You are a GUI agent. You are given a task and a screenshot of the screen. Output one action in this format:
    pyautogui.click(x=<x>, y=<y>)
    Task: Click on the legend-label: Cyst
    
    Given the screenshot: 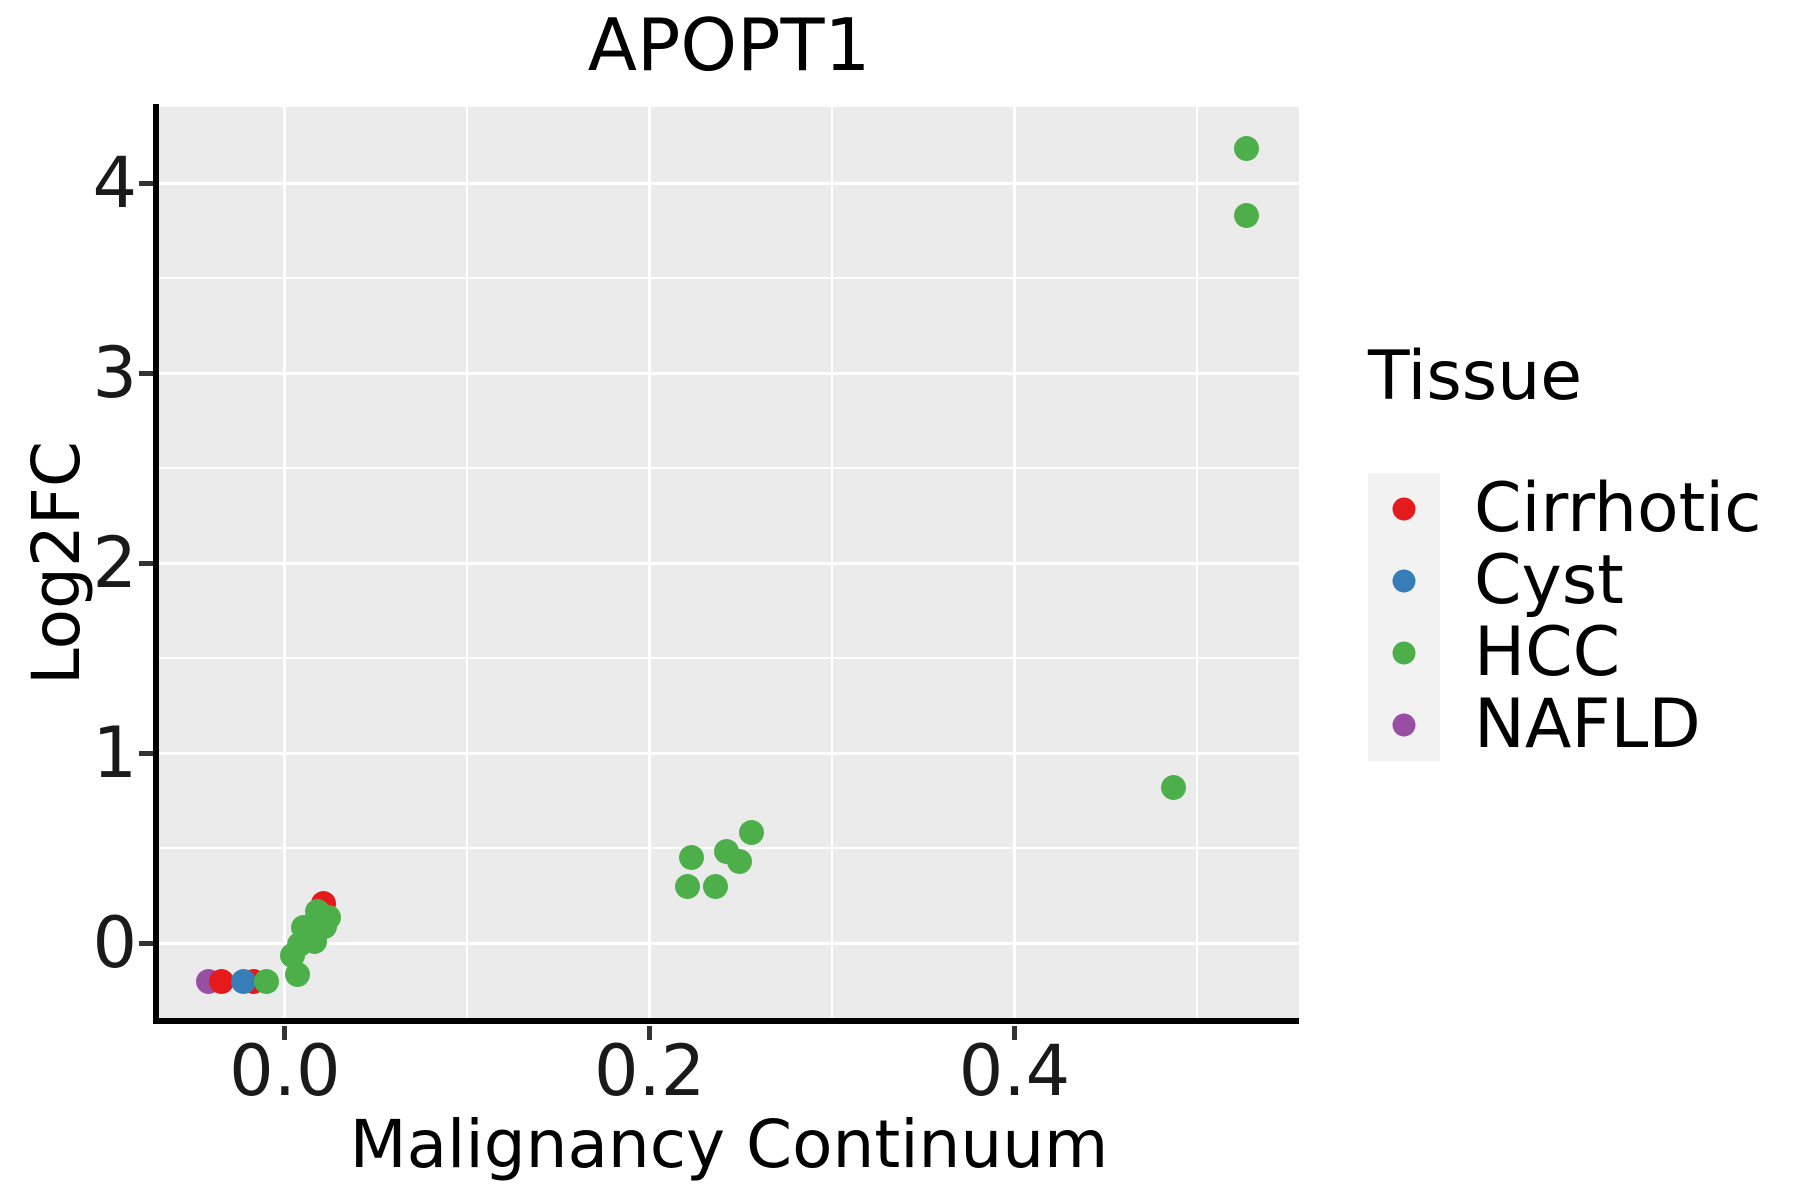 What is the action you would take?
    pyautogui.click(x=1549, y=580)
    